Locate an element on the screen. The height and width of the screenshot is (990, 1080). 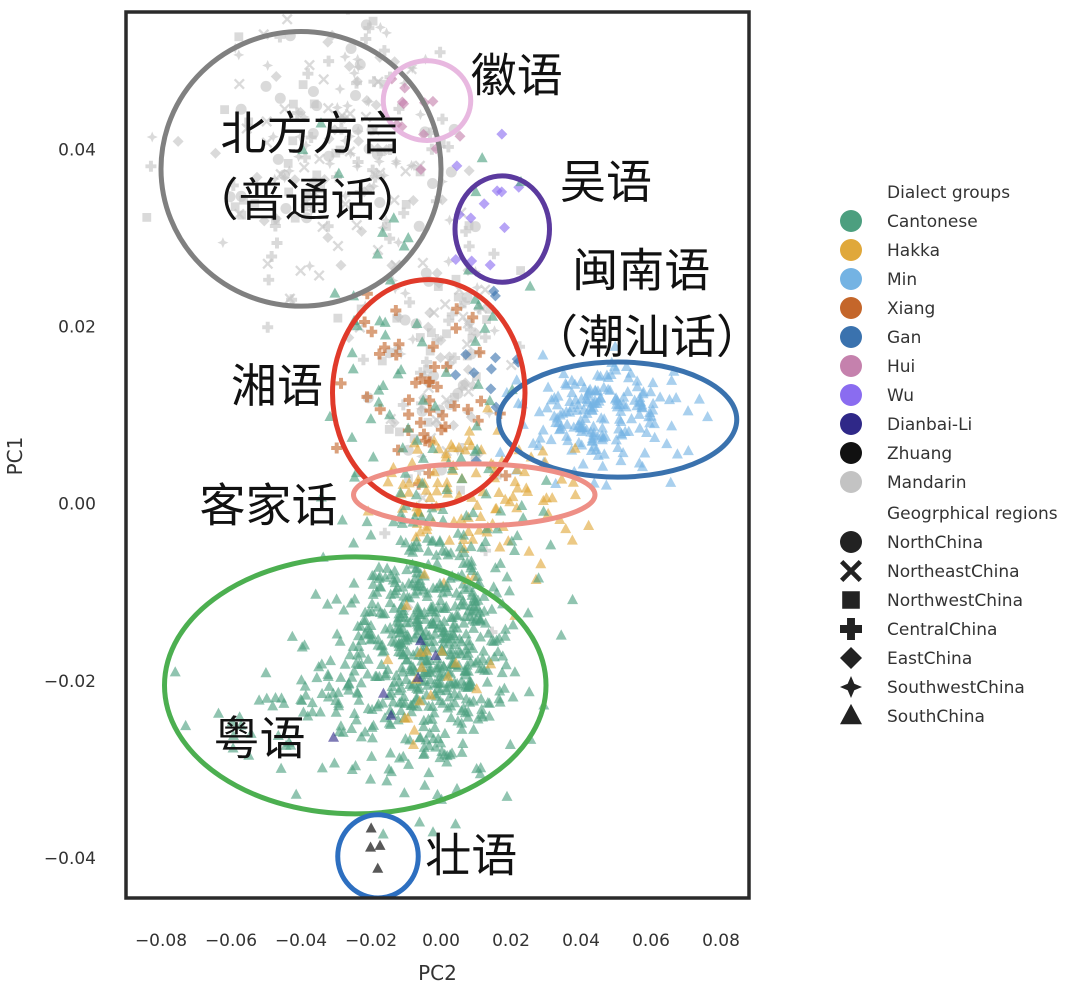
legend-label-centralchina: CentralChina is located at coordinates (942, 630).